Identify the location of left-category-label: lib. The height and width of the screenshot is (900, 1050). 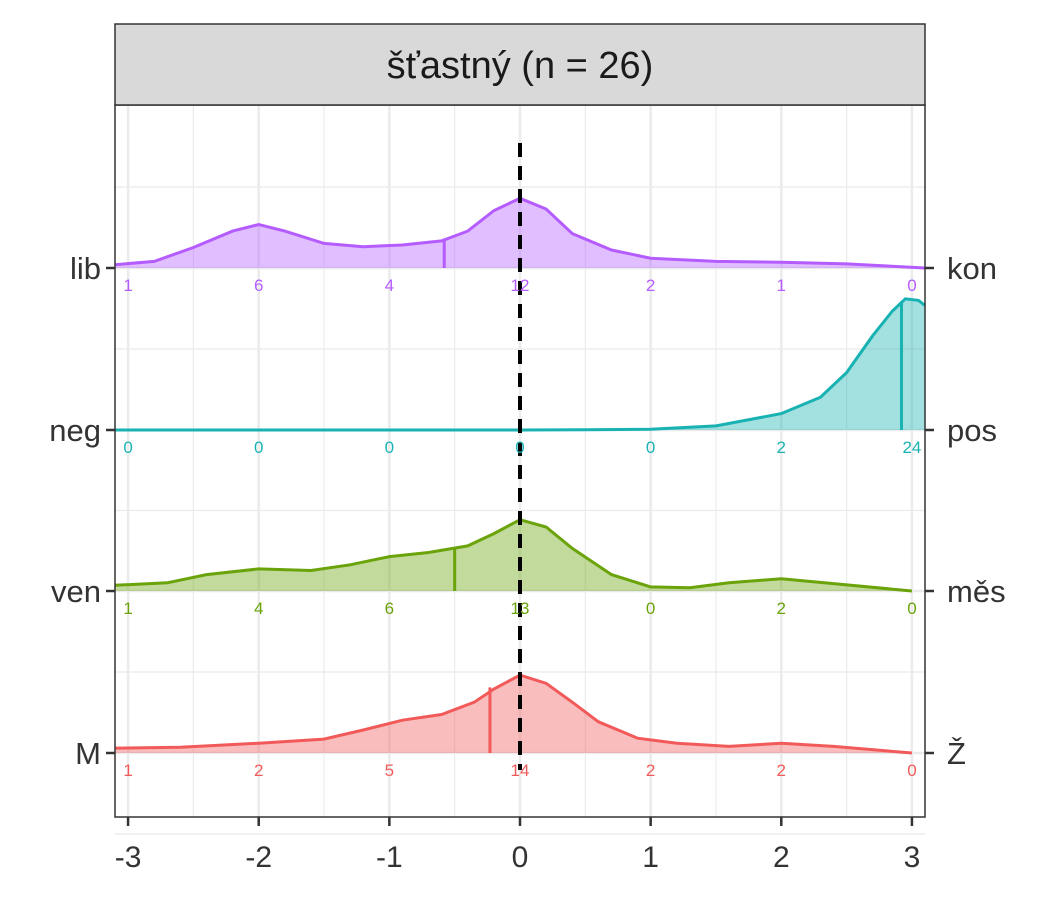
(85, 268).